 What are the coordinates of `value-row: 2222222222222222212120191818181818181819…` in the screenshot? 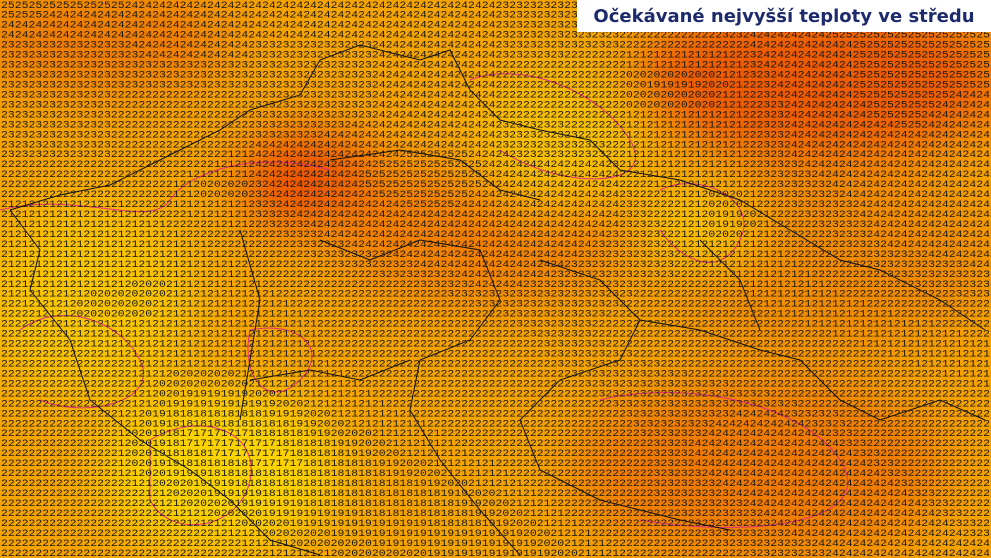 It's located at (495, 414).